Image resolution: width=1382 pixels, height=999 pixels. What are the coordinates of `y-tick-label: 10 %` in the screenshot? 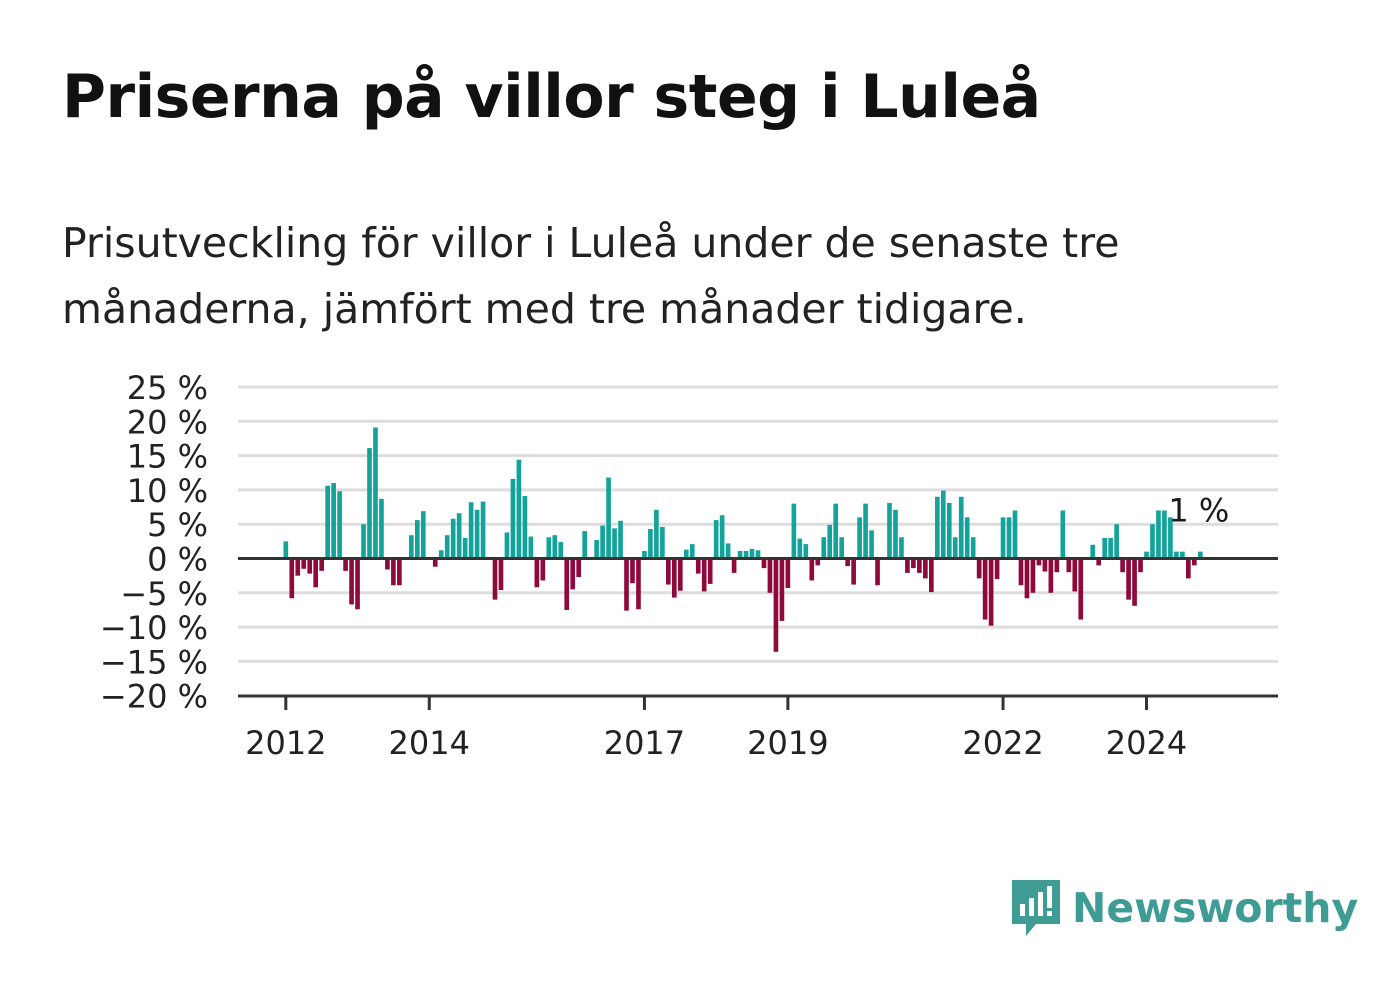 It's located at (167, 491).